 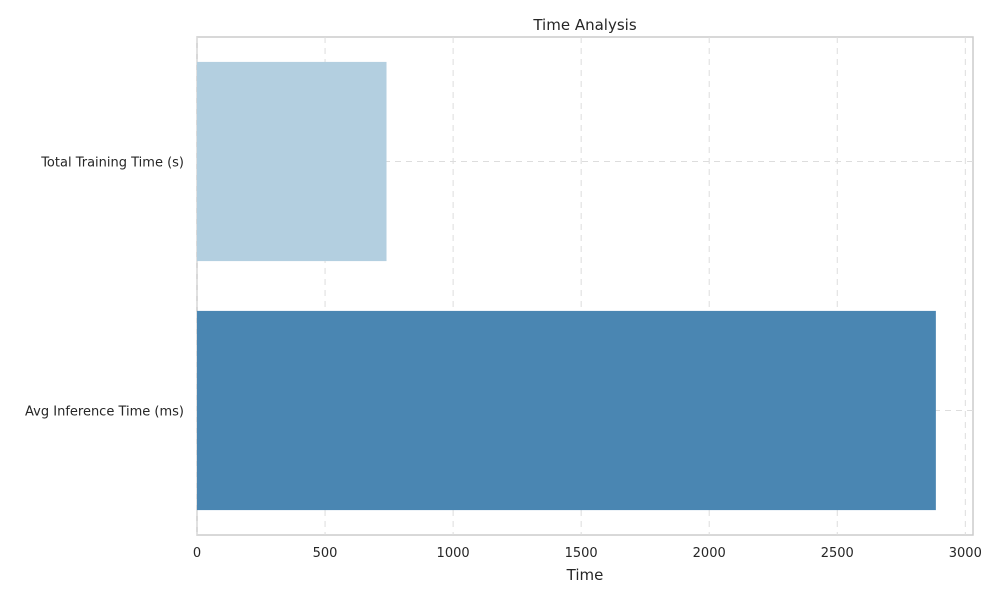 I want to click on x-axis-ticks: 0 500 1000 1500 2000 2500 3000, so click(x=587, y=553).